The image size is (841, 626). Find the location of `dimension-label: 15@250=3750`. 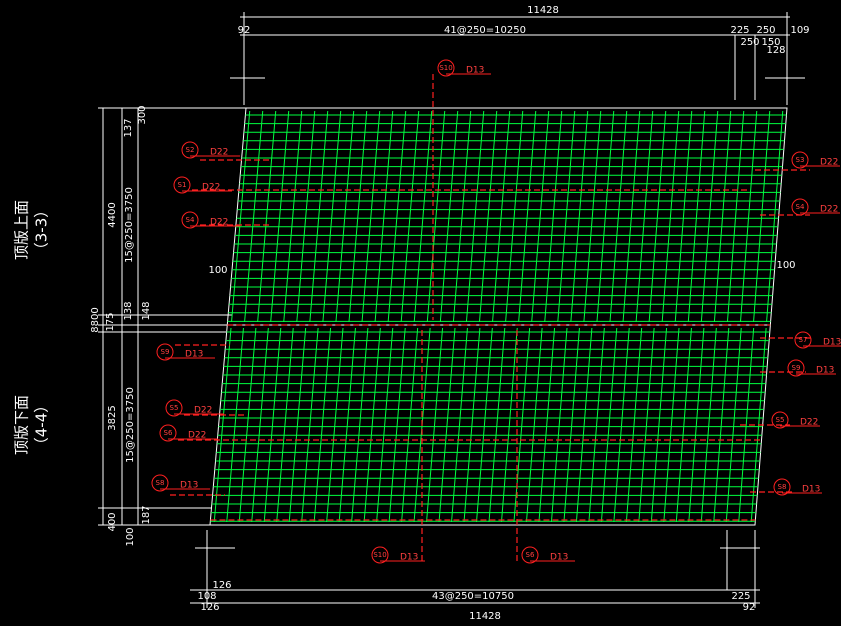

dimension-label: 15@250=3750 is located at coordinates (130, 425).